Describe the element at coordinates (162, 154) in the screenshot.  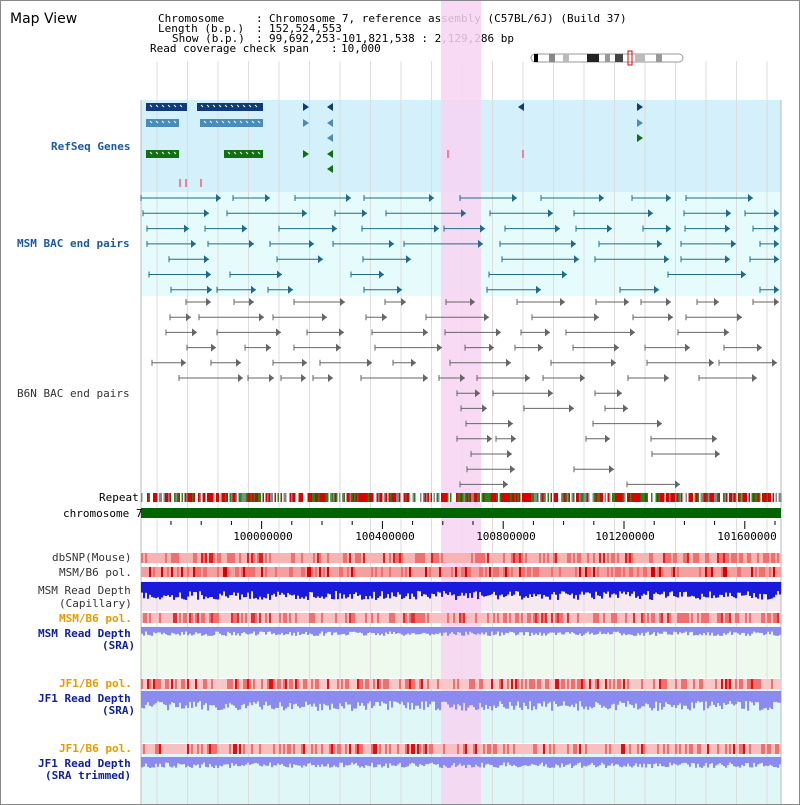
I see `refseq-gene` at that location.